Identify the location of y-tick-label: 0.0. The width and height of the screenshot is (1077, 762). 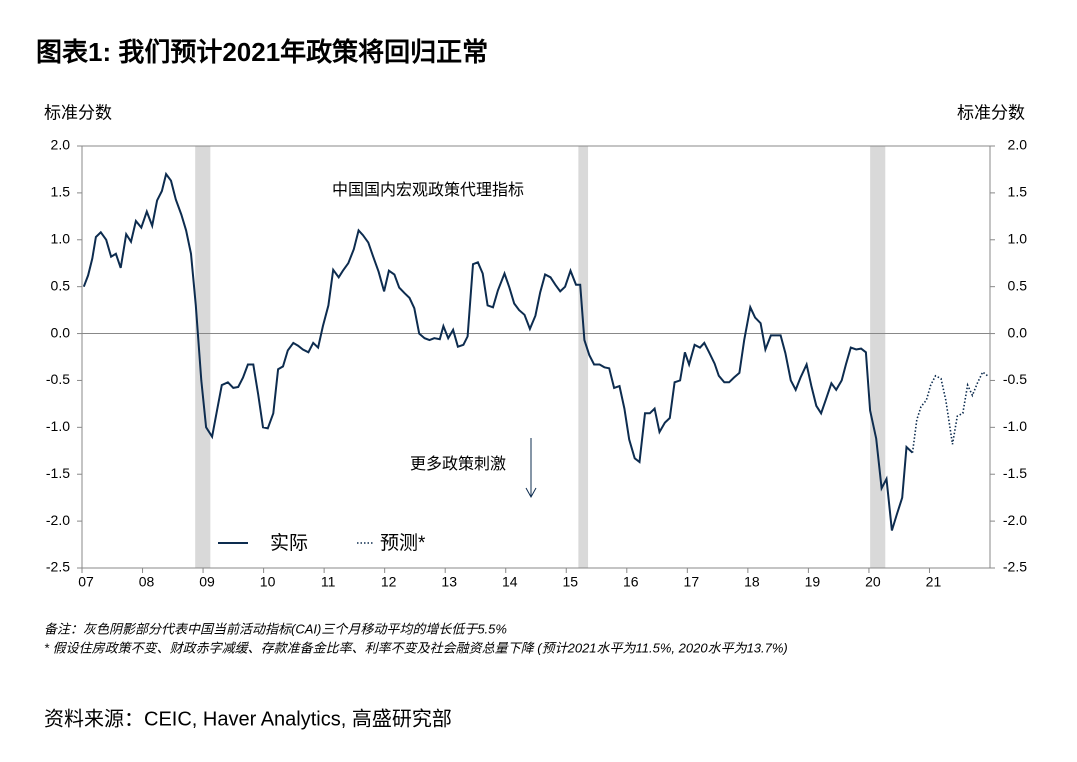
(61, 332).